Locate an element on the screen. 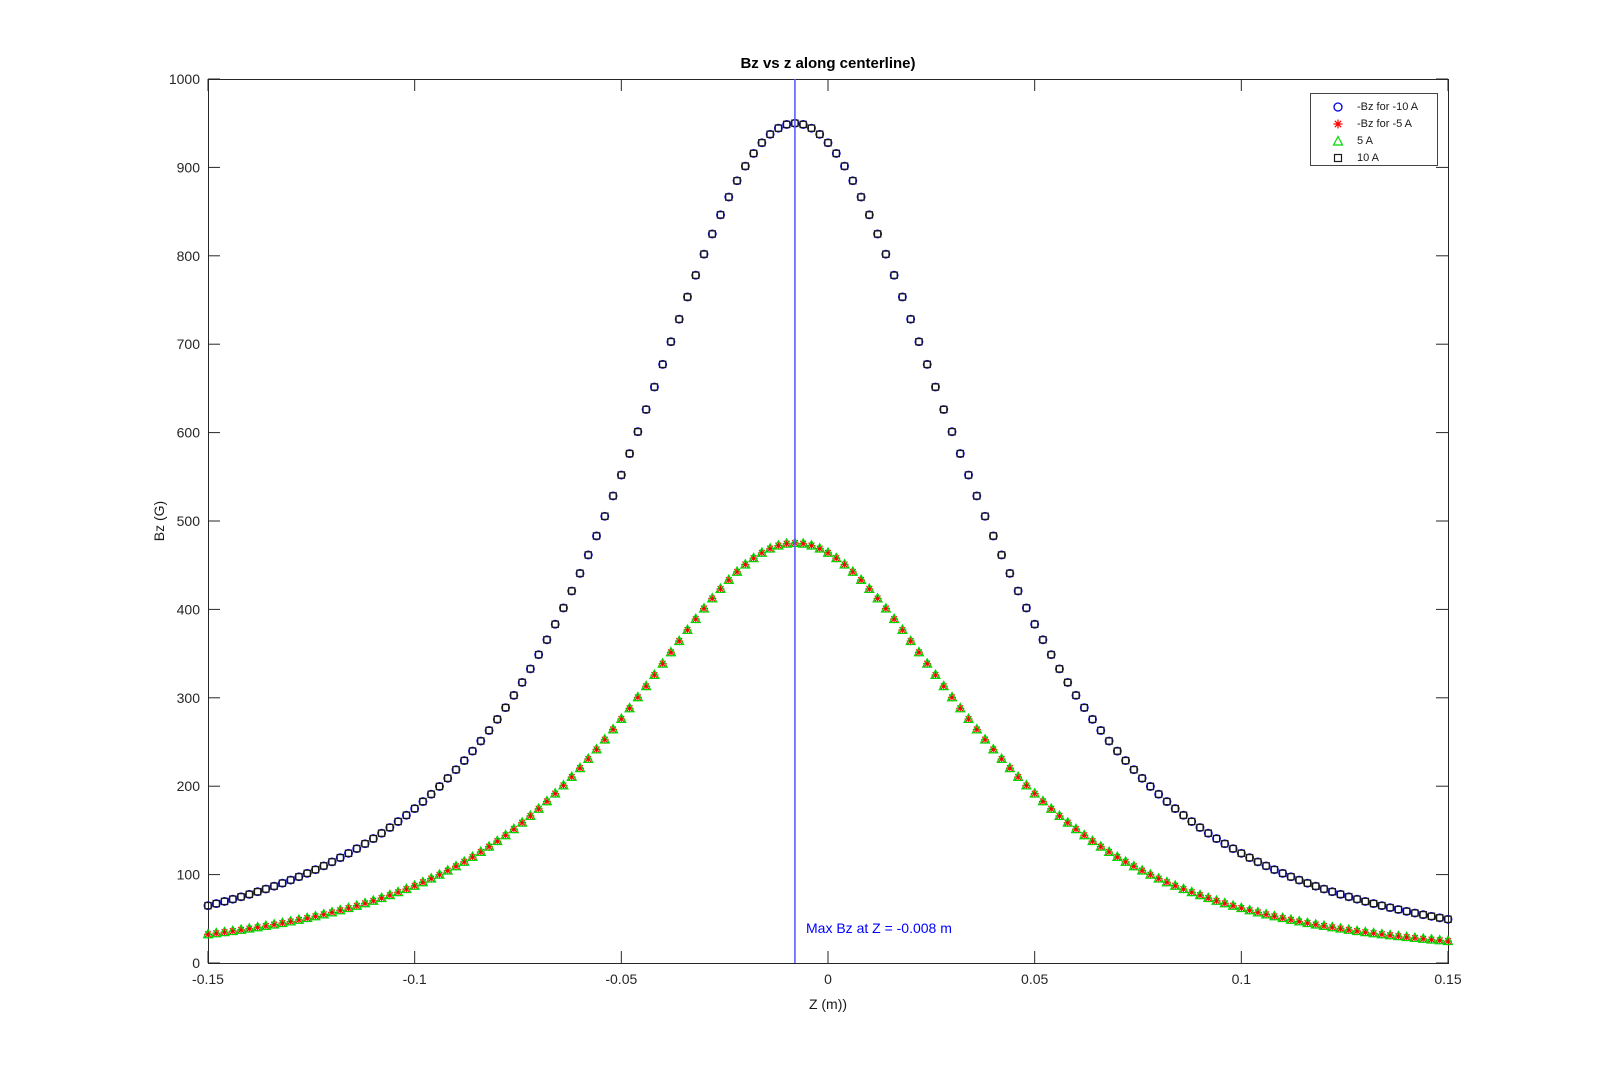  x-tick-label: -0.1 is located at coordinates (415, 979).